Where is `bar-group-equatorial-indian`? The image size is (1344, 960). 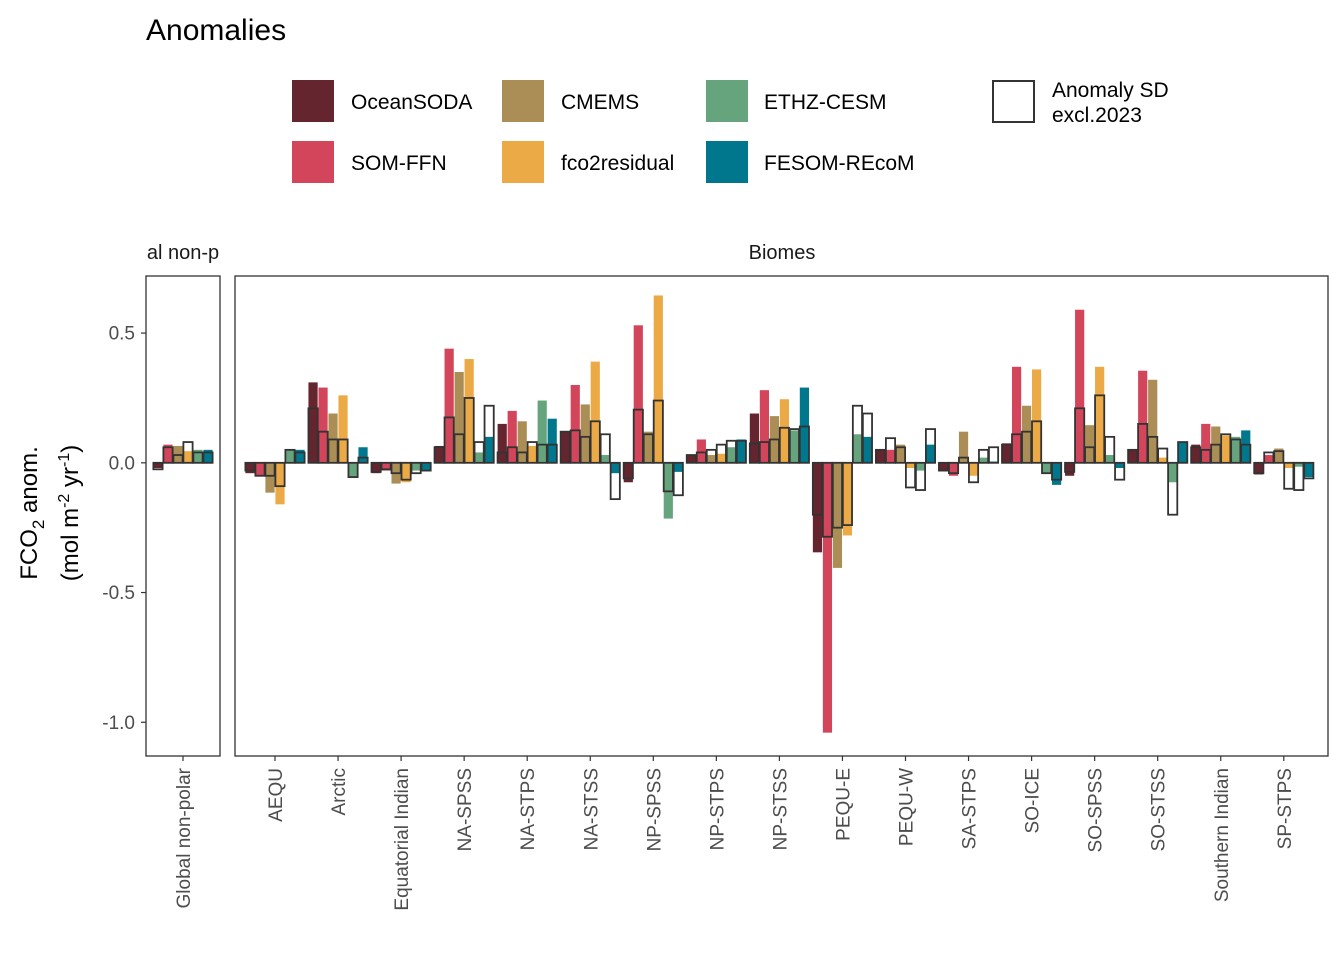 bar-group-equatorial-indian is located at coordinates (401, 472).